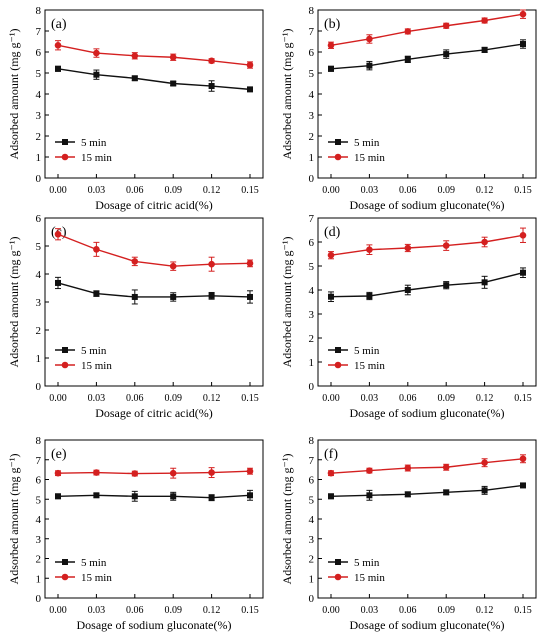 This screenshot has width=550, height=635. What do you see at coordinates (338, 562) in the screenshot?
I see `legend-marker-square` at bounding box center [338, 562].